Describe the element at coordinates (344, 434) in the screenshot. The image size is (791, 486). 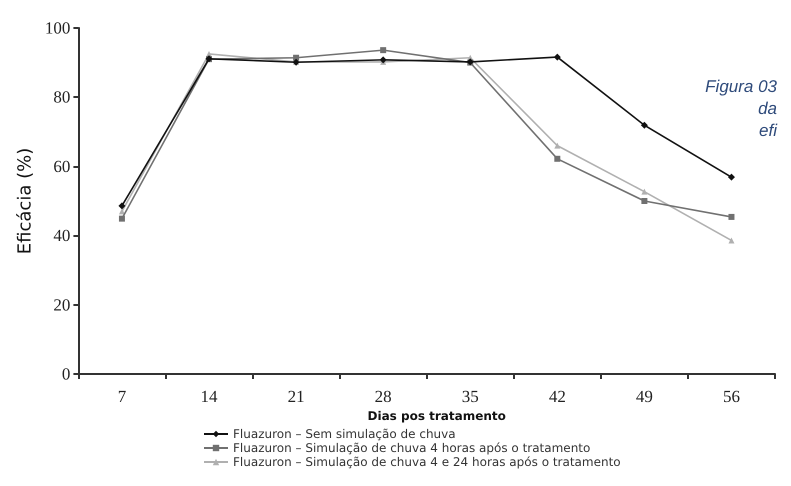
I see `legend-label: Fluazuron – Sem simulação de chuva` at that location.